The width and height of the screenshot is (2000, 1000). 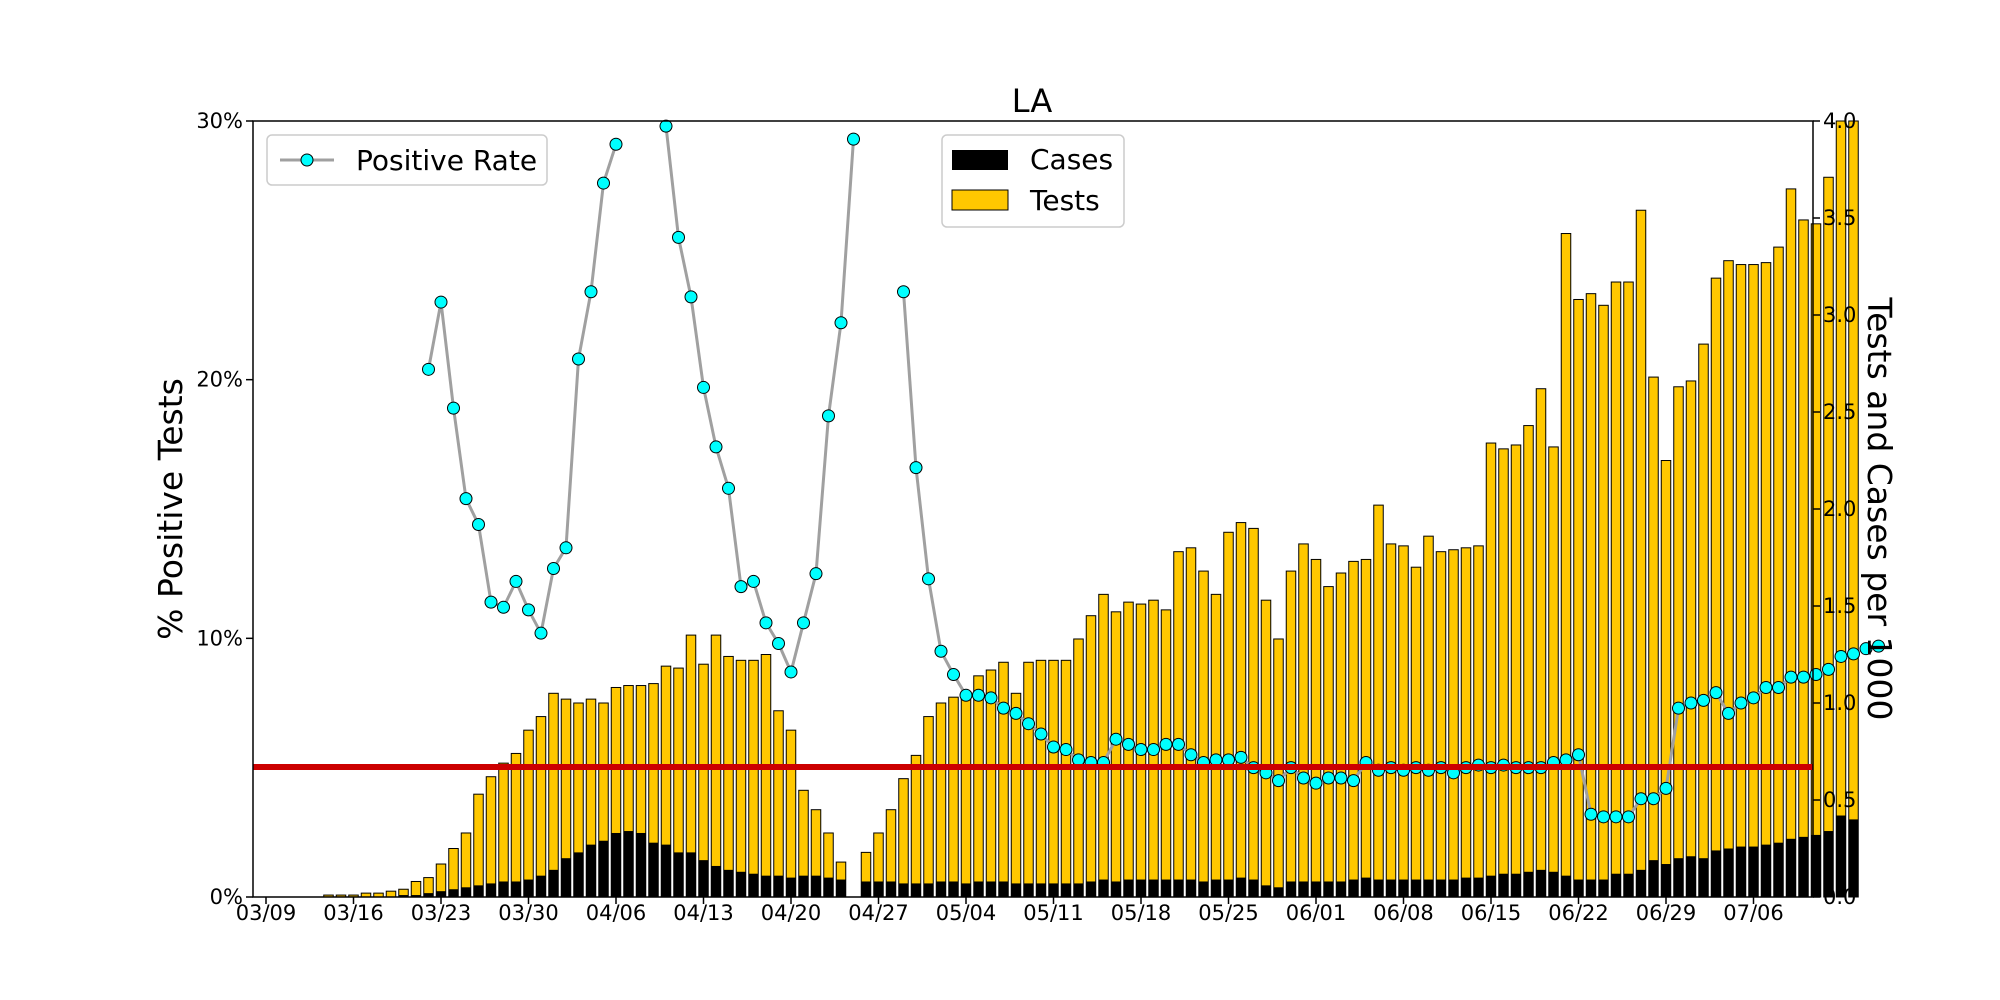 What do you see at coordinates (1834, 509) in the screenshot?
I see `right-axis: 0.0 0.5 1.0 1.5 2.0 2.5 3.0 3.5 4.0` at bounding box center [1834, 509].